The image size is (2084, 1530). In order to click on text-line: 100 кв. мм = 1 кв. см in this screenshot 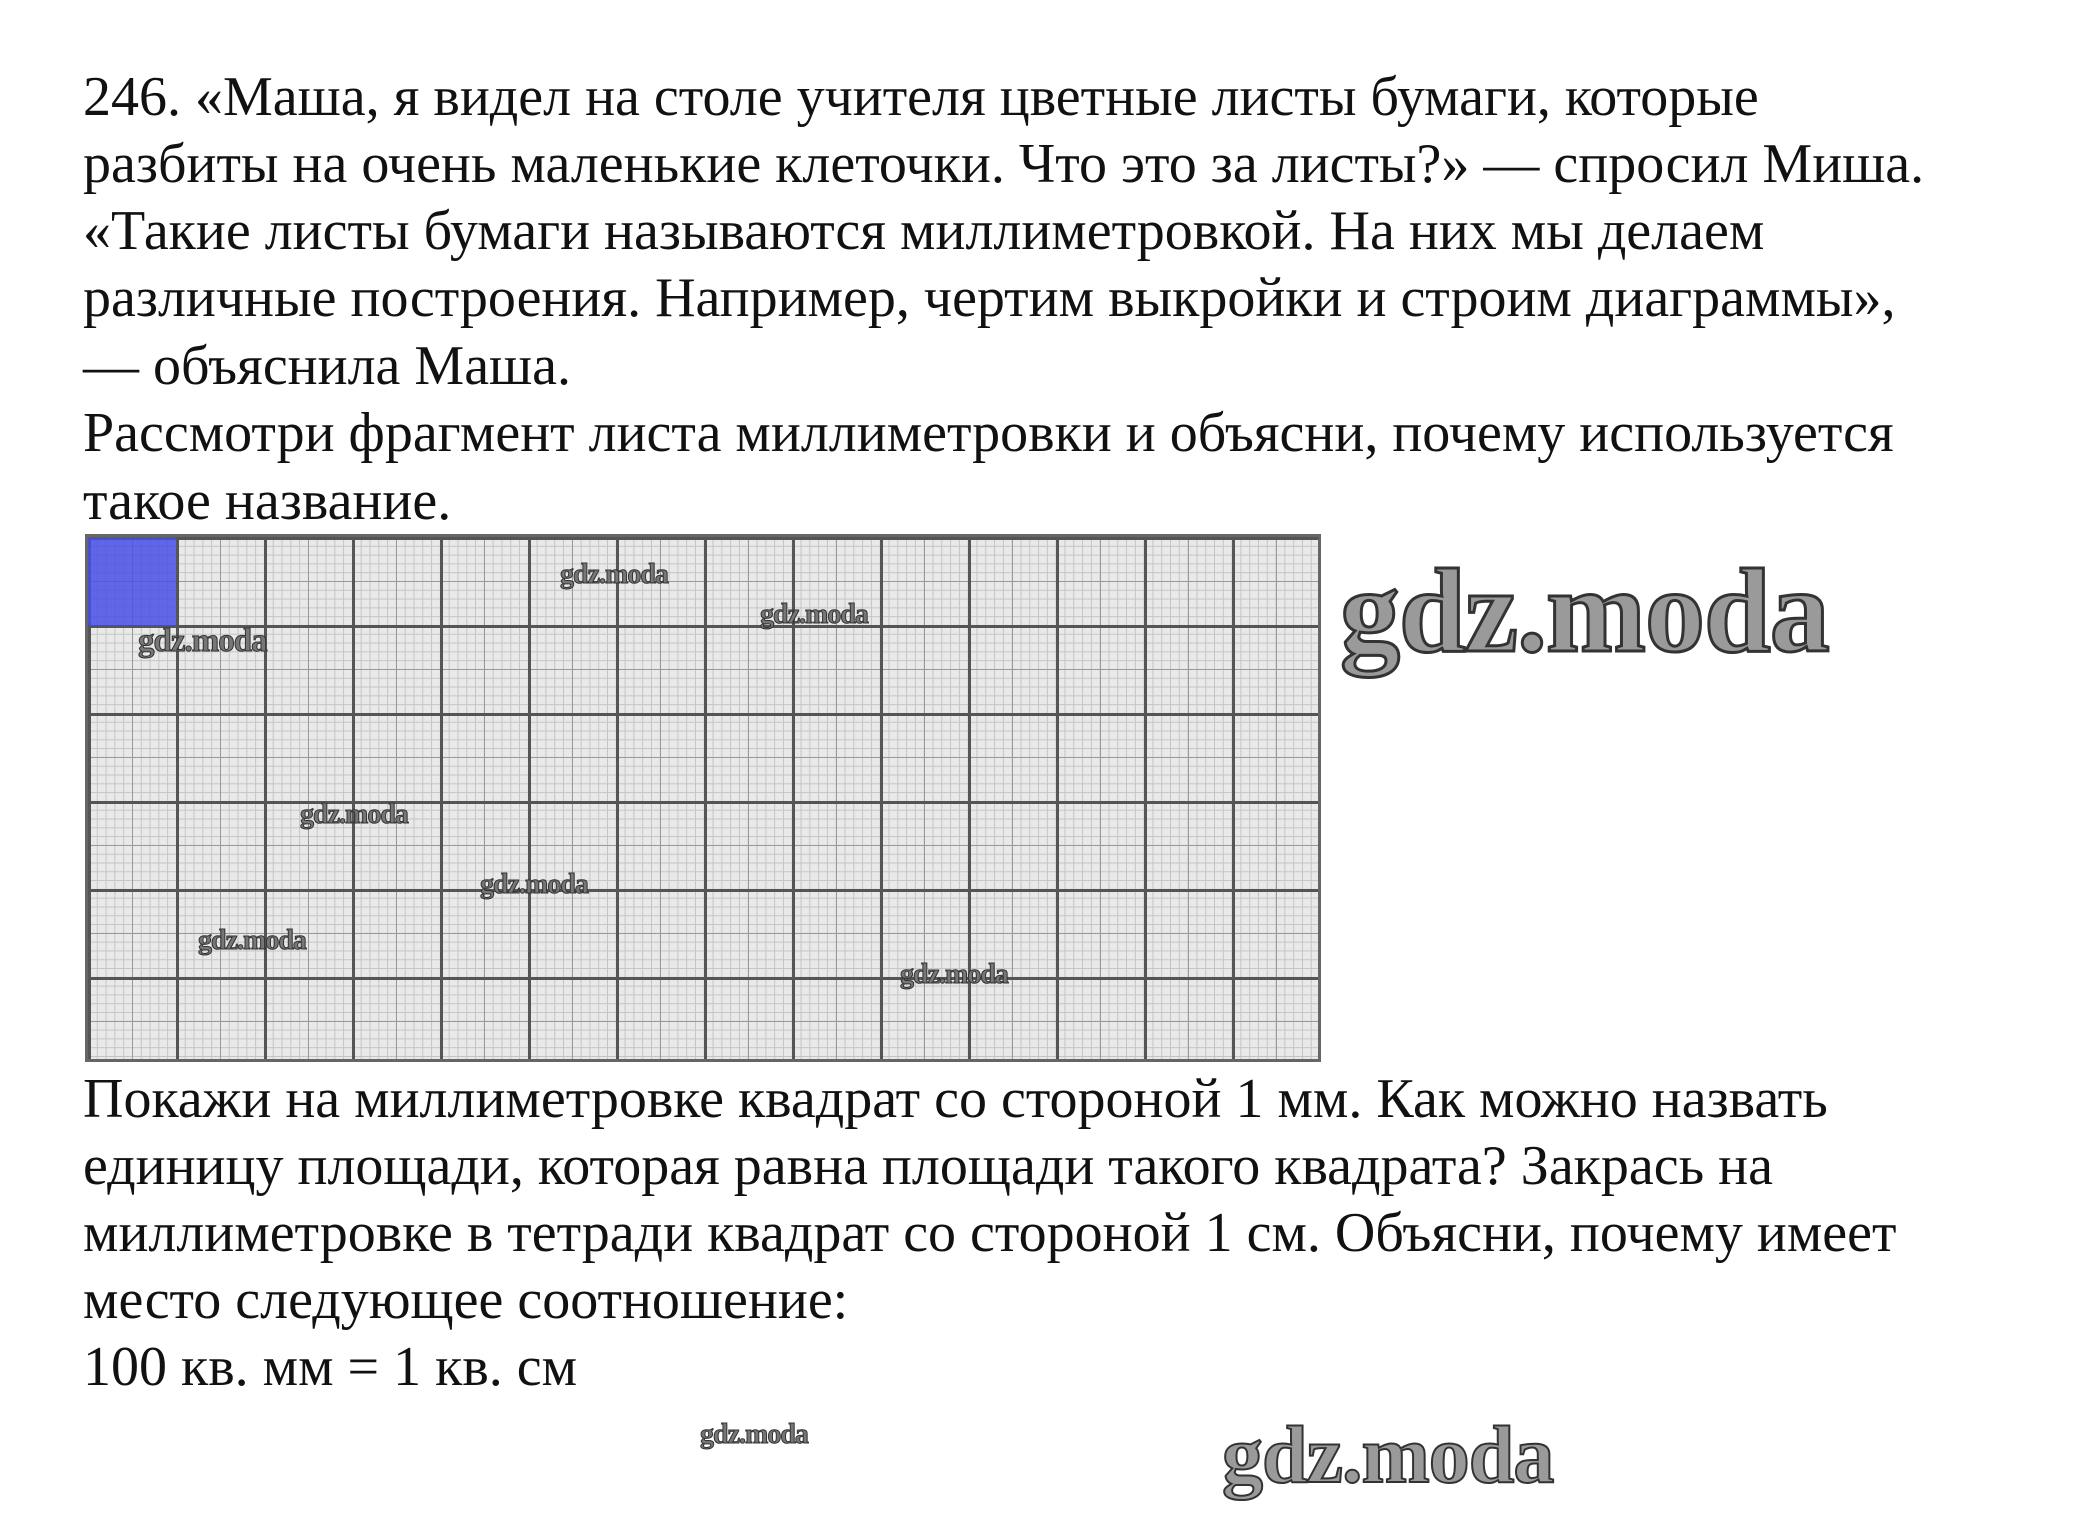, I will do `click(330, 1367)`.